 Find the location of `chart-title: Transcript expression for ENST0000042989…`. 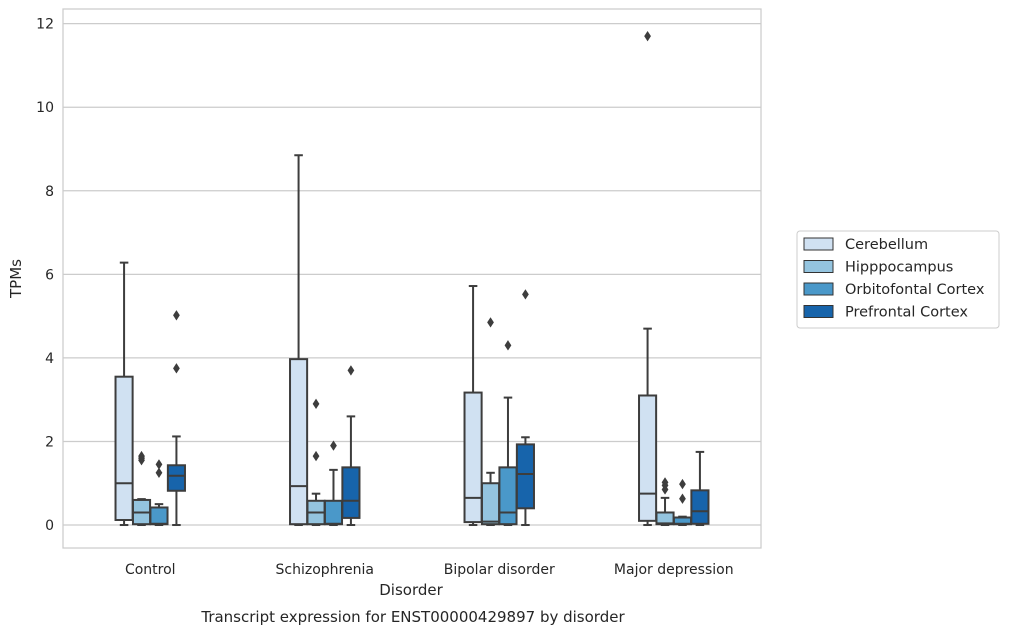

chart-title: Transcript expression for ENST0000042989… is located at coordinates (412, 617).